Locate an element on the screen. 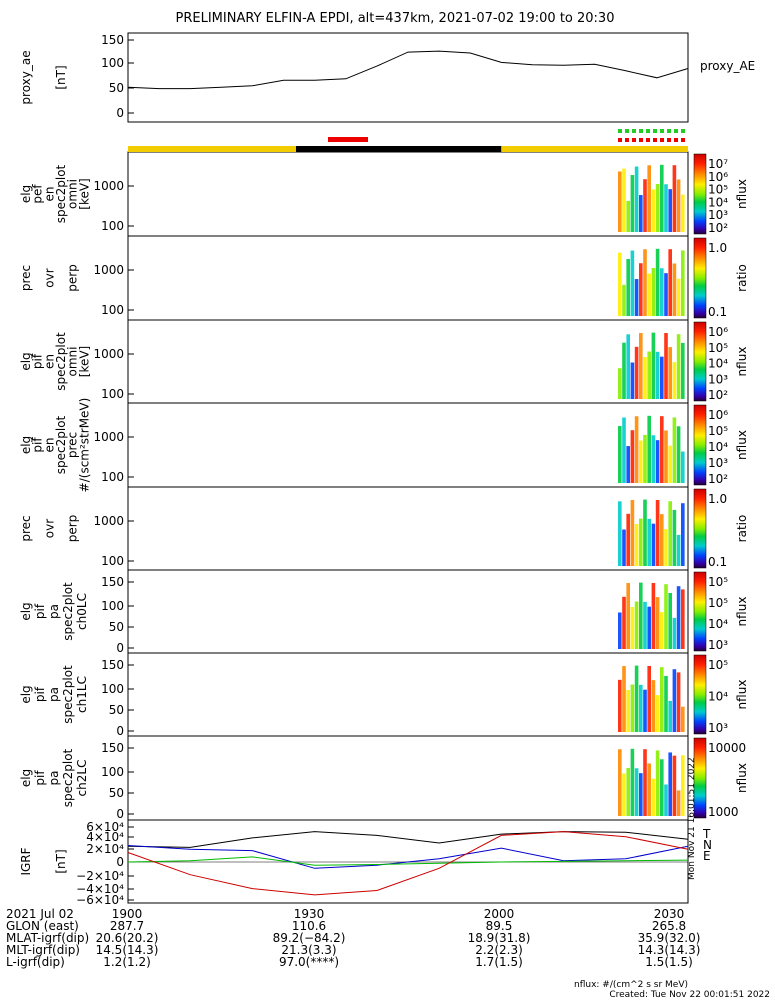 This screenshot has width=775, height=1000. colorbar-label: 10000 is located at coordinates (727, 748).